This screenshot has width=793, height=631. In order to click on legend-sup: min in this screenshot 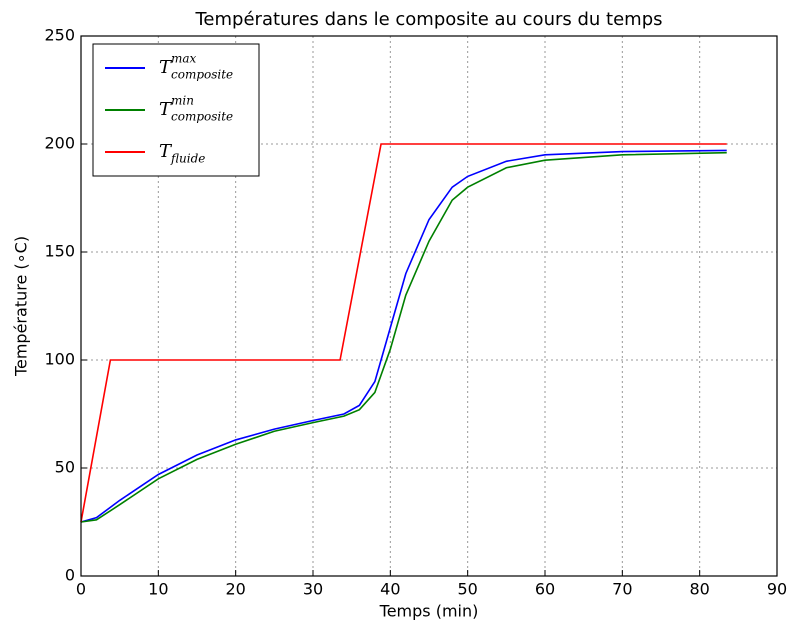, I will do `click(182, 101)`.